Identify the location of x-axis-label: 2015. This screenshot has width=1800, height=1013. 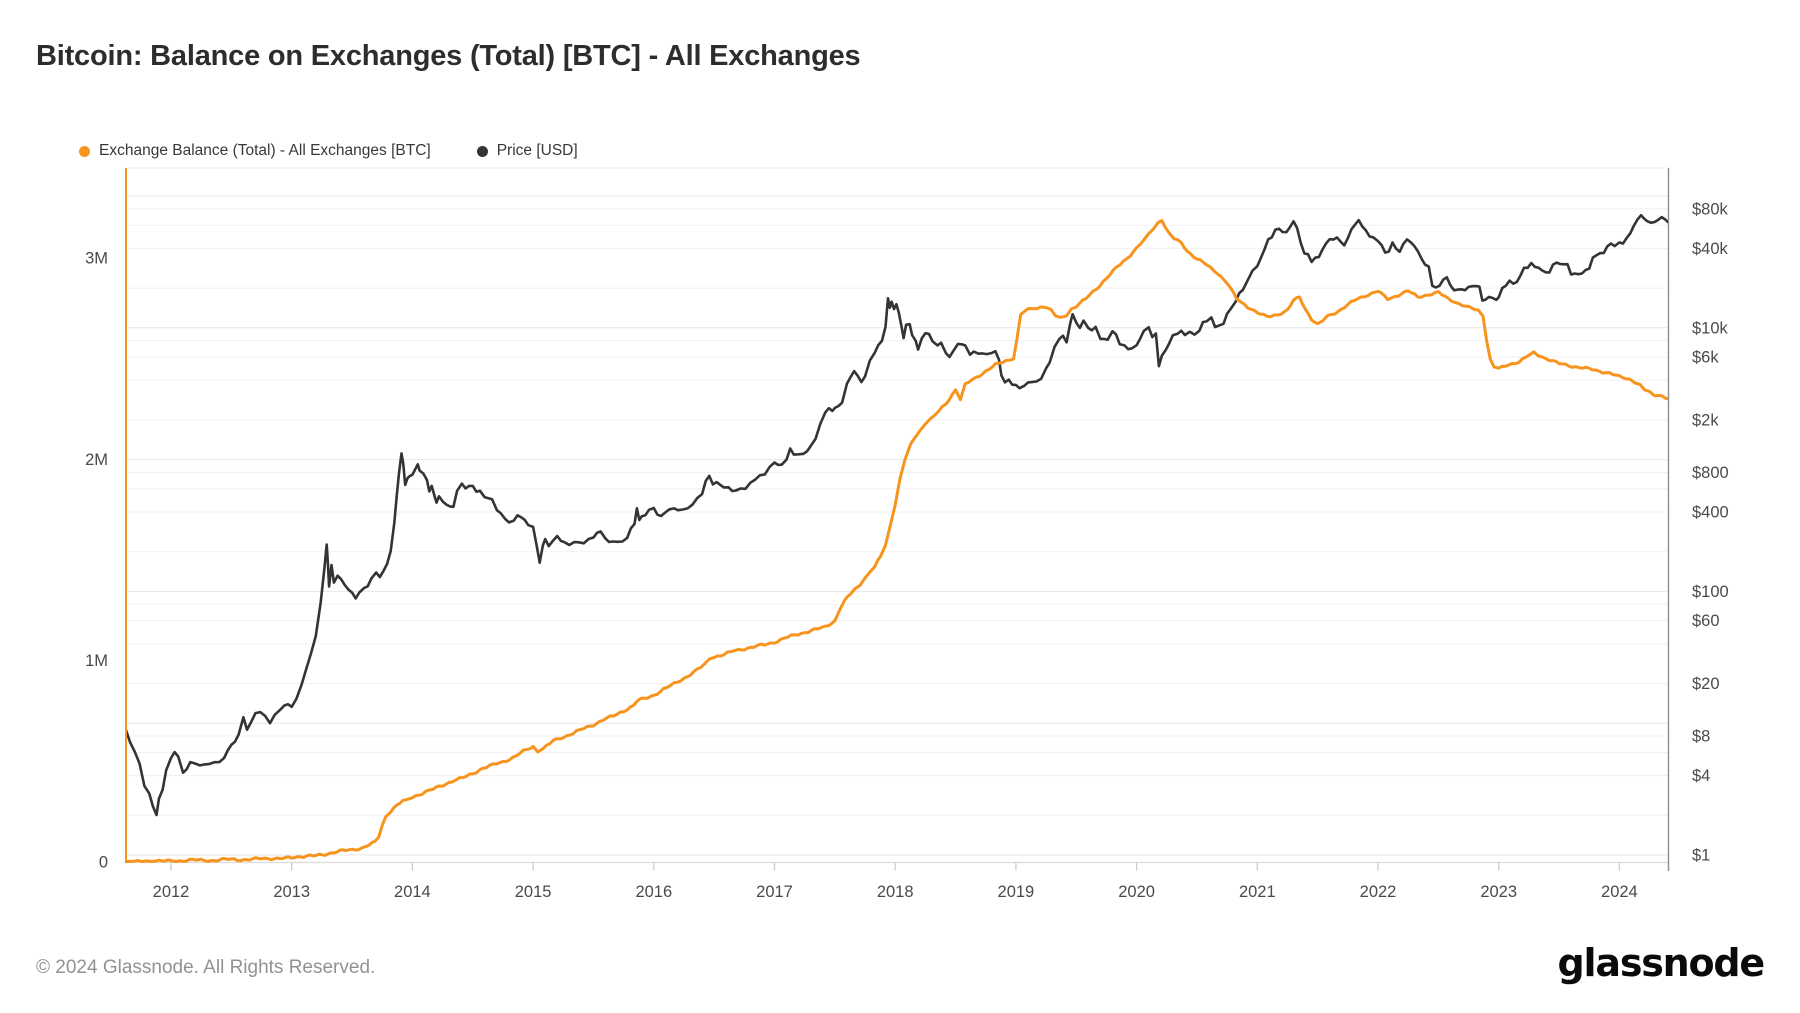
(533, 892).